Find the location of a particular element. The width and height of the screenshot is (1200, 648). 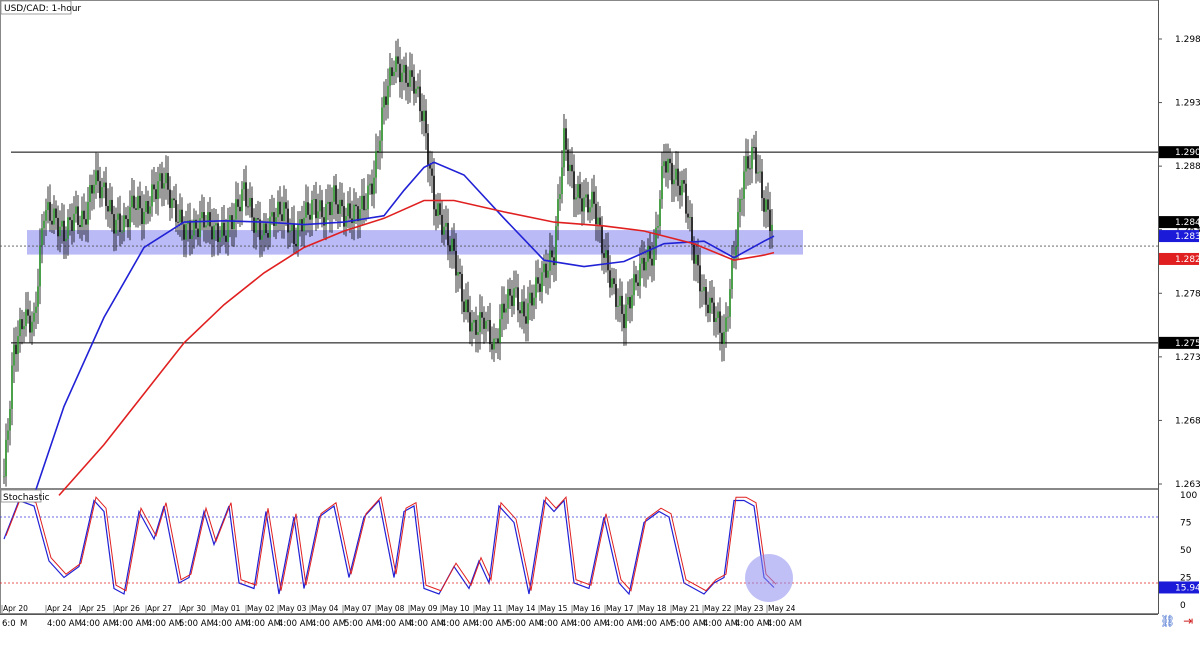

level-price-tag-0: 1.2900 is located at coordinates (1187, 153).